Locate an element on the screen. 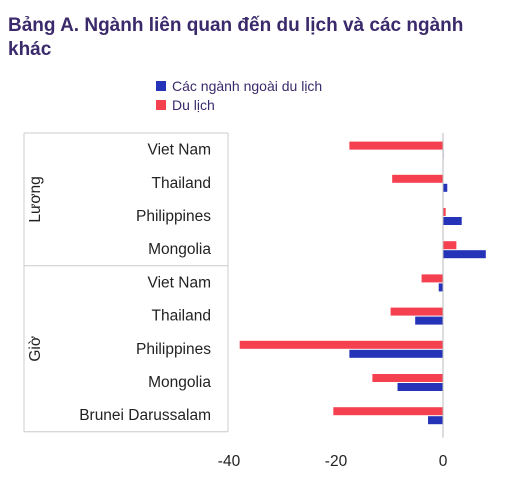 The width and height of the screenshot is (520, 480). legend-label-tourism: Du lịch is located at coordinates (193, 104).